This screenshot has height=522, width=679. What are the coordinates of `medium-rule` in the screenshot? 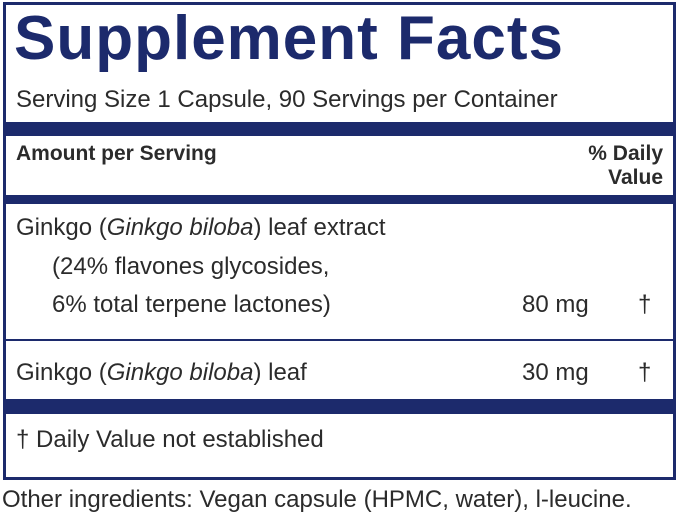 It's located at (339, 199).